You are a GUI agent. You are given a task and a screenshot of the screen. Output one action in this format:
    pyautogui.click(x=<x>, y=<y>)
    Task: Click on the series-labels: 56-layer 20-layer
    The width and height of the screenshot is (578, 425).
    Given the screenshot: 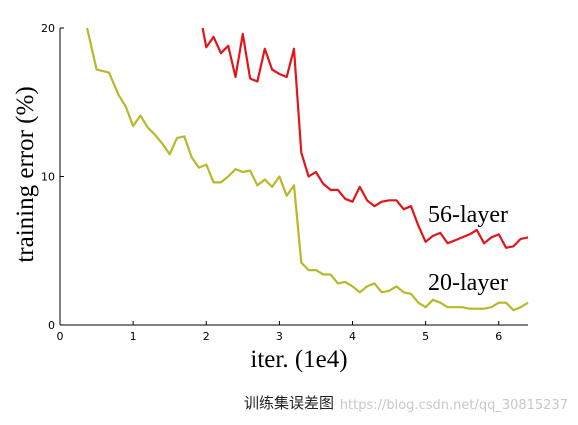 What is the action you would take?
    pyautogui.click(x=468, y=249)
    